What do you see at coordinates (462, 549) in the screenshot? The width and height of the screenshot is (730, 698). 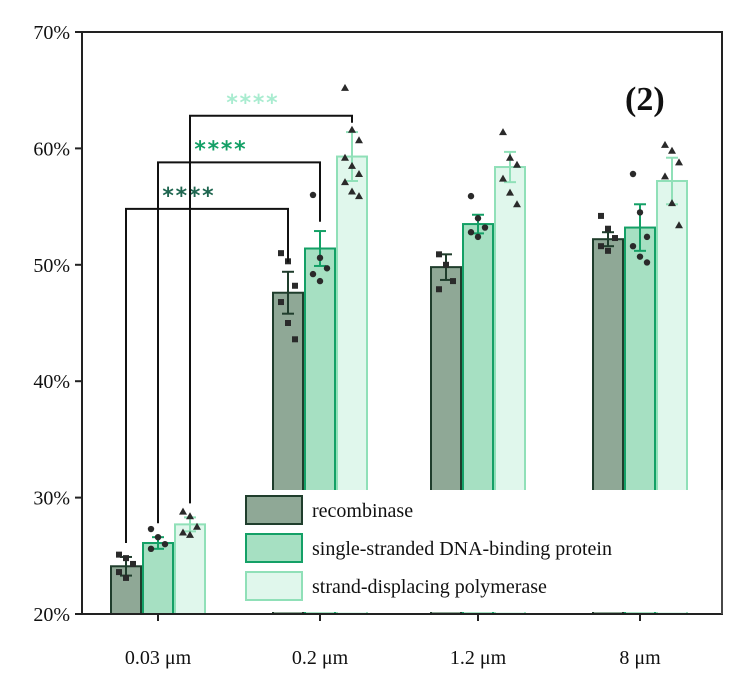 I see `legend-label: single-stranded DNA-binding protein` at bounding box center [462, 549].